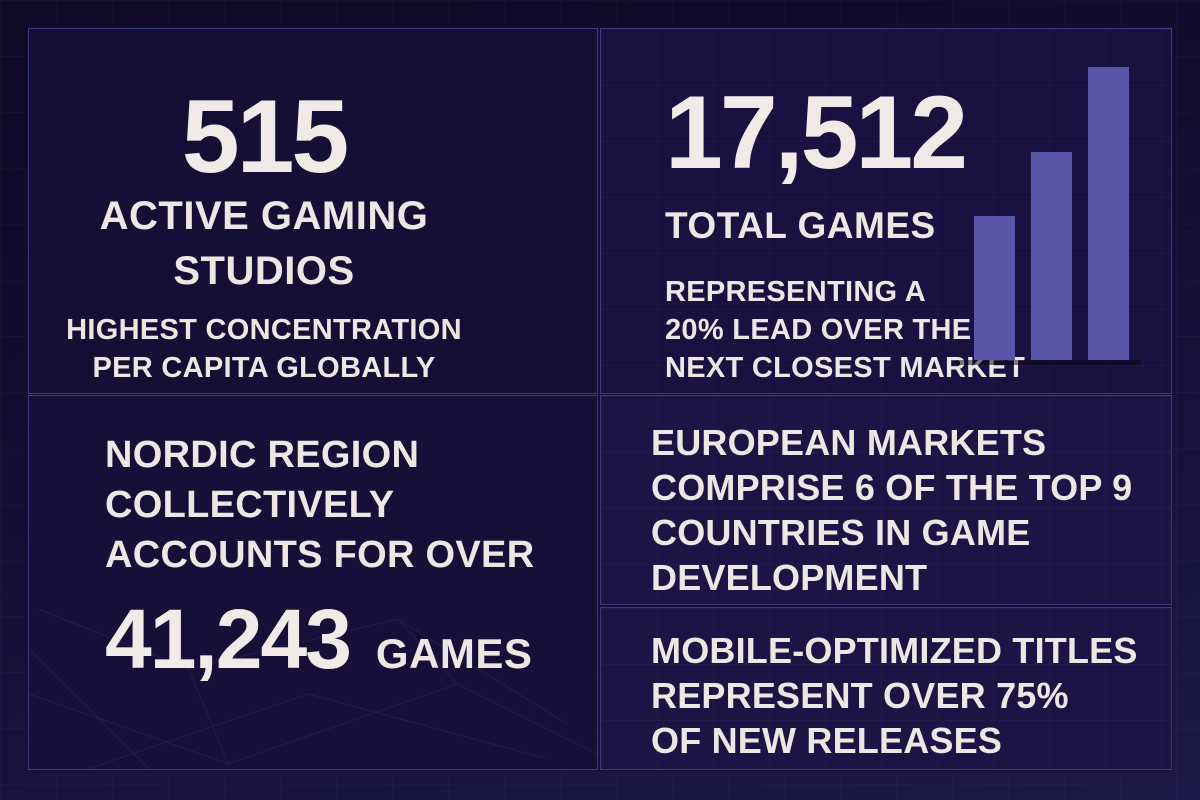  What do you see at coordinates (1048, 362) in the screenshot?
I see `bar-chart-baseline` at bounding box center [1048, 362].